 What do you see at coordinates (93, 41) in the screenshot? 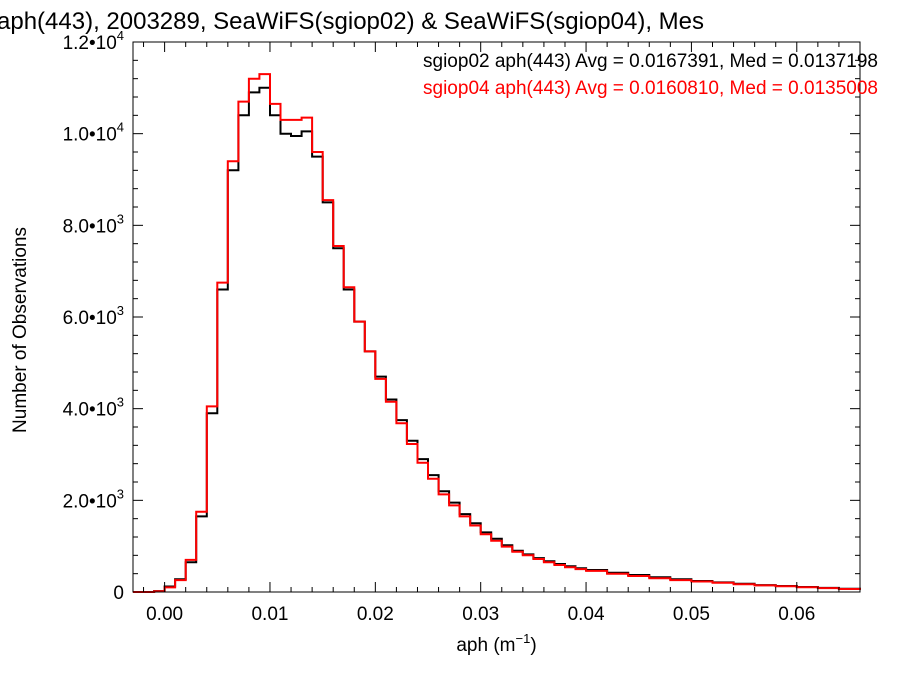
I see `y-tick-label: 1.2•104` at bounding box center [93, 41].